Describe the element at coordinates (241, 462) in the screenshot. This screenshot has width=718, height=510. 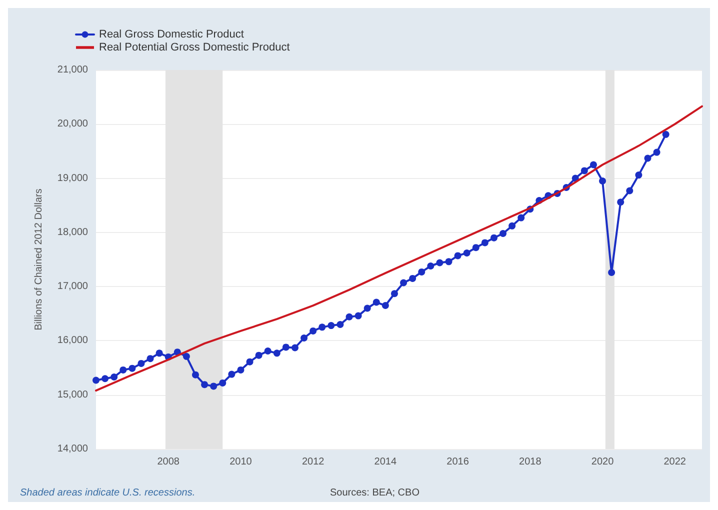
I see `x-tick-label: 2010` at that location.